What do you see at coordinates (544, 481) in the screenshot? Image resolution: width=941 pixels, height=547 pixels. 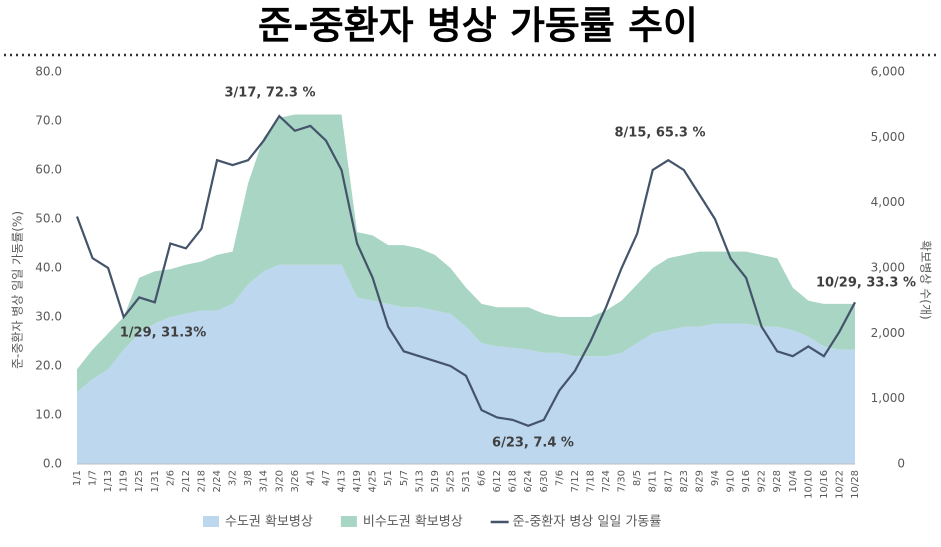 I see `x-tick-label: 6/30` at bounding box center [544, 481].